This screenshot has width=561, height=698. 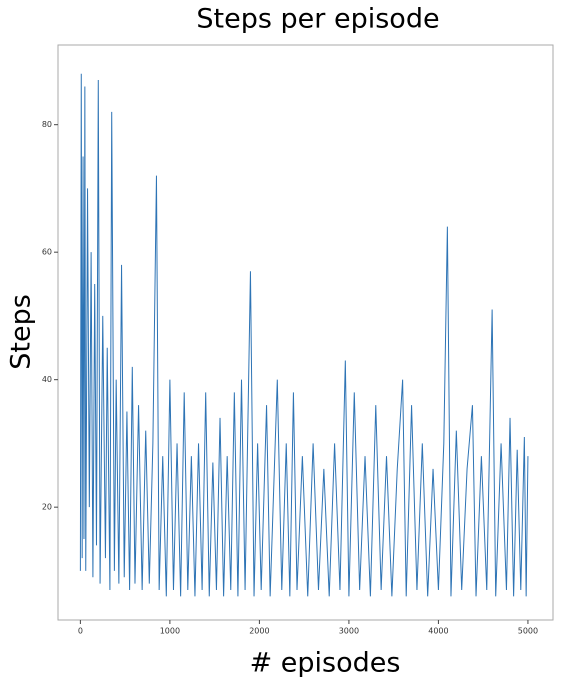 I want to click on y-tick-label: 40, so click(x=47, y=379).